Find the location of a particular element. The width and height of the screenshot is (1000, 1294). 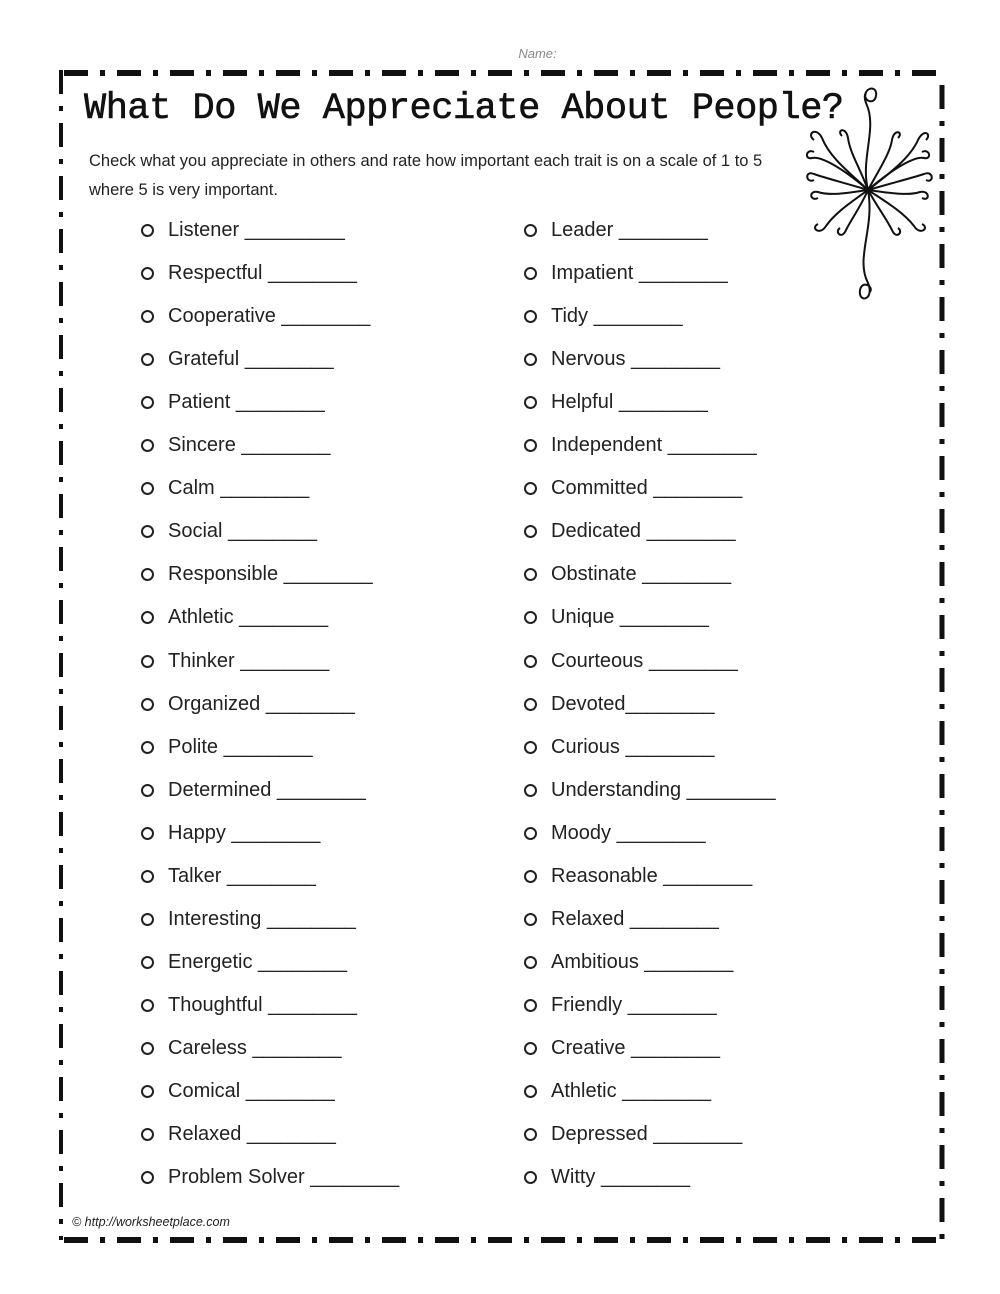

trait-item: Patient ________ is located at coordinates (233, 402).